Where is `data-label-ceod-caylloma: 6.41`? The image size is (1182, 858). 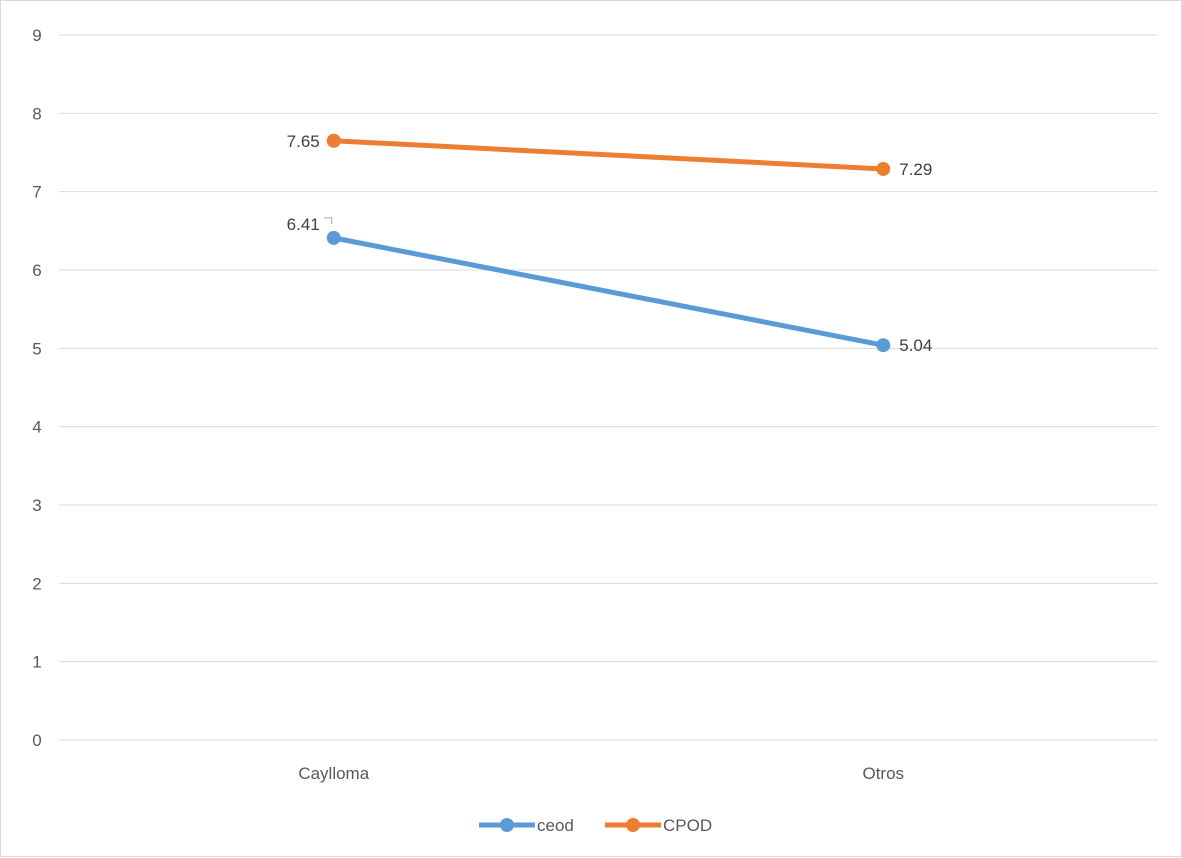 data-label-ceod-caylloma: 6.41 is located at coordinates (303, 224).